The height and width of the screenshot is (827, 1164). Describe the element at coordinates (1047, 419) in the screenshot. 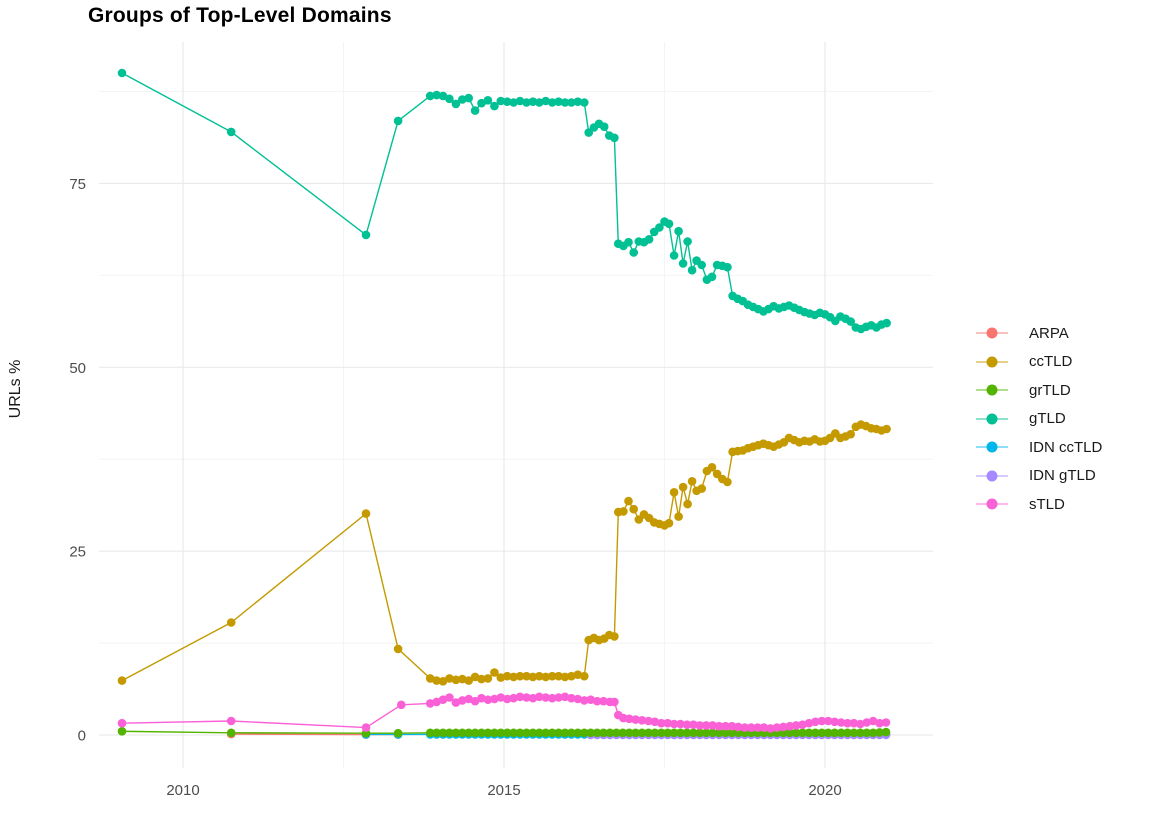

I see `legend-label: gTLD` at that location.